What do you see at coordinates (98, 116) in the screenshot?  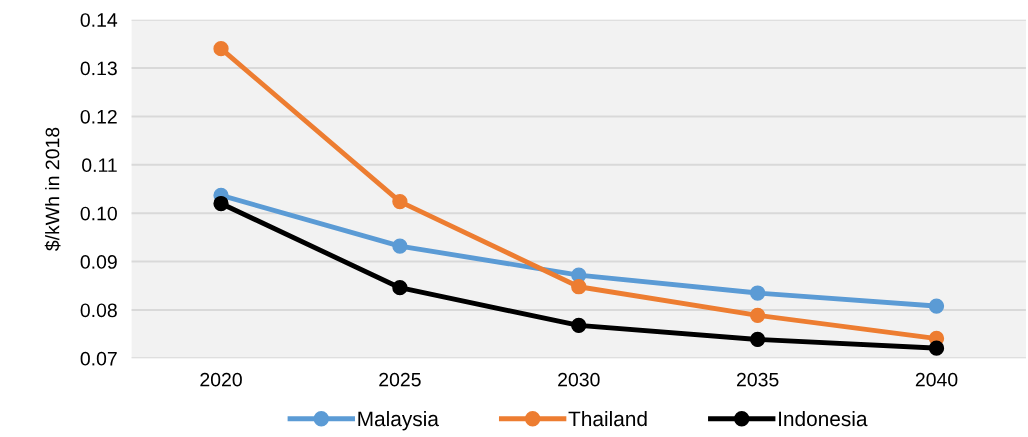 I see `y-tick-label: 0.12` at bounding box center [98, 116].